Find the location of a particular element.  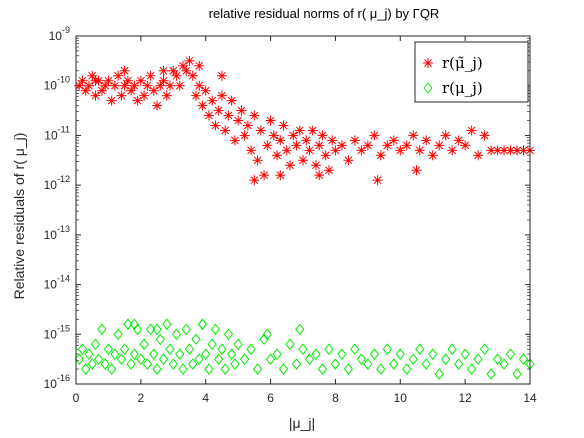

series-plain is located at coordinates (304, 349).